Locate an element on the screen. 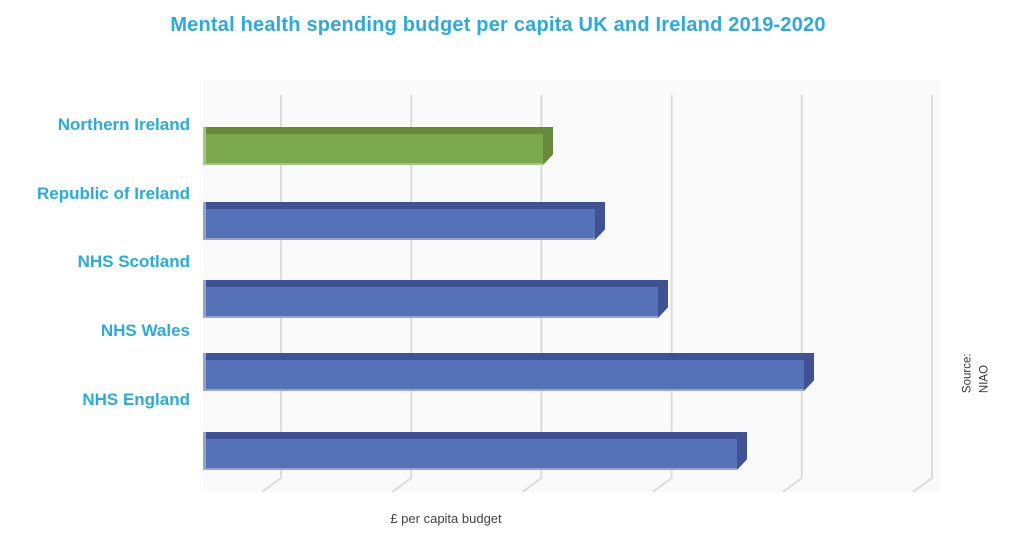  bar-northern-ireland is located at coordinates (378, 146).